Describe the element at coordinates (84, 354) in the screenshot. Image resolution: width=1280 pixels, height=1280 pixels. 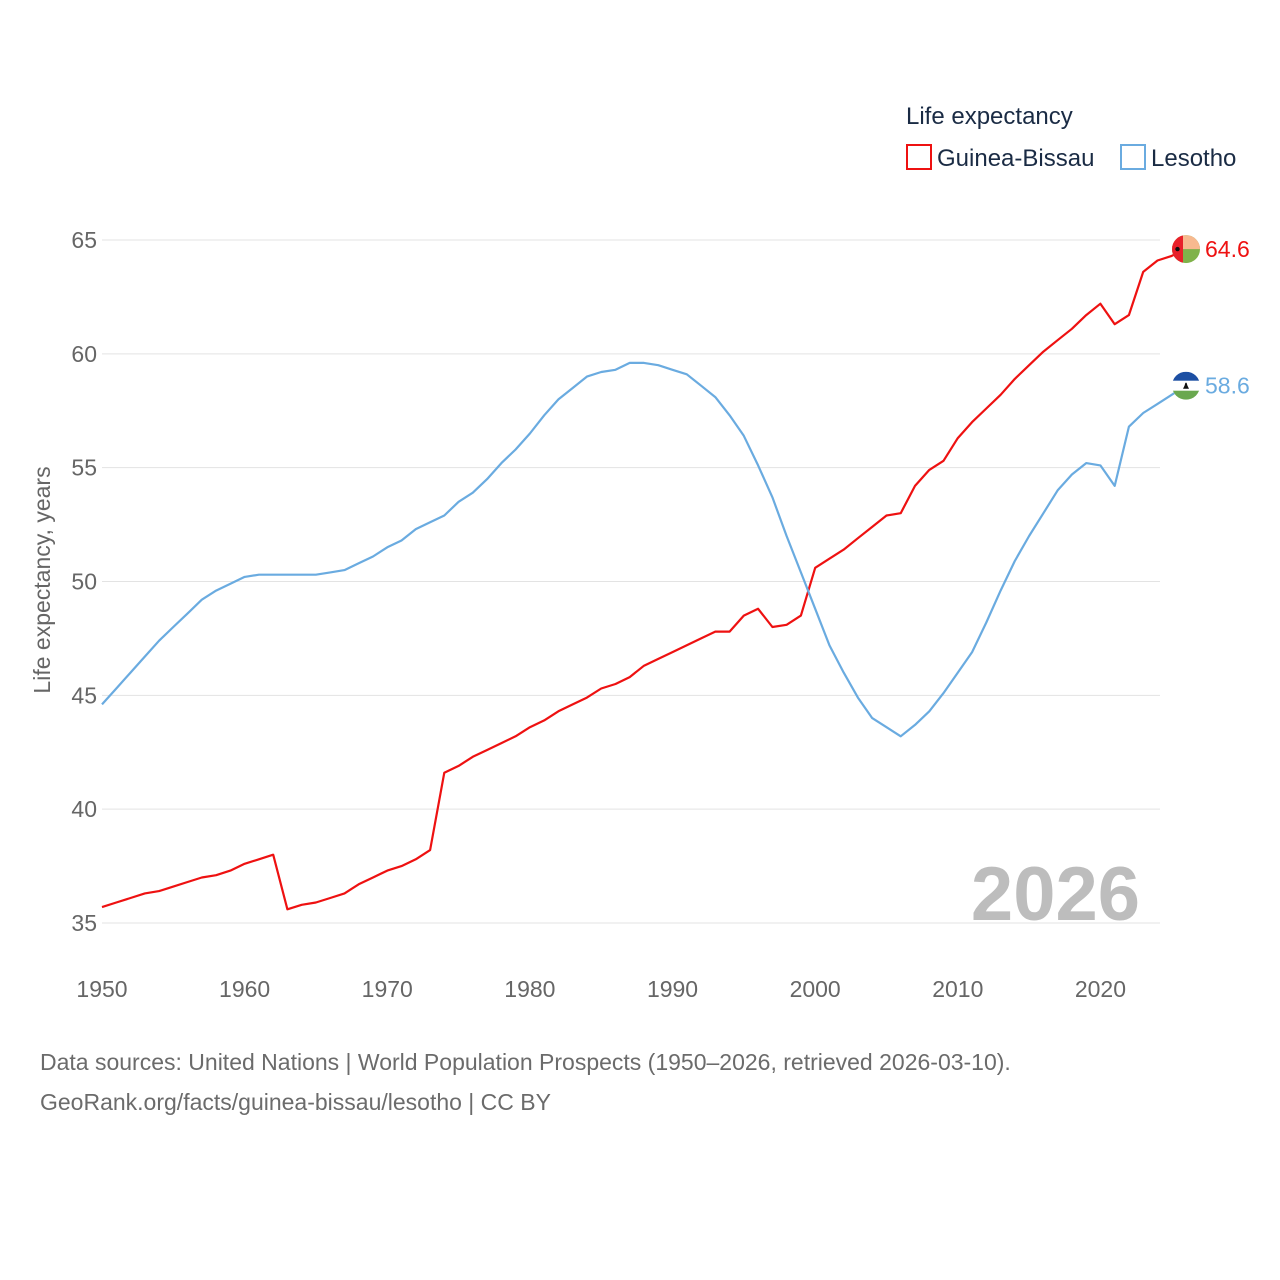
I see `y-tick-label-60: 60` at that location.